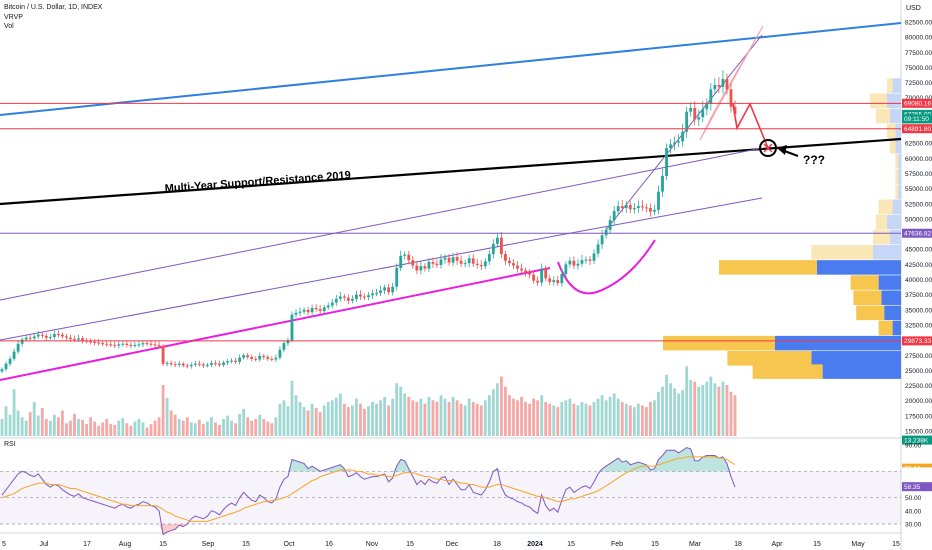 This screenshot has width=932, height=550. What do you see at coordinates (918, 295) in the screenshot?
I see `price-tick-label: 37500.00` at bounding box center [918, 295].